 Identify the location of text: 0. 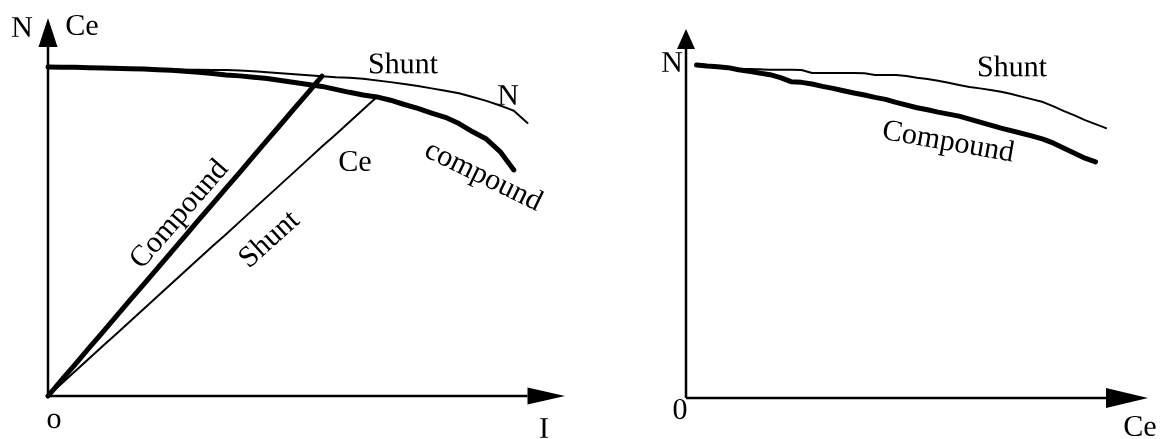
(680, 409).